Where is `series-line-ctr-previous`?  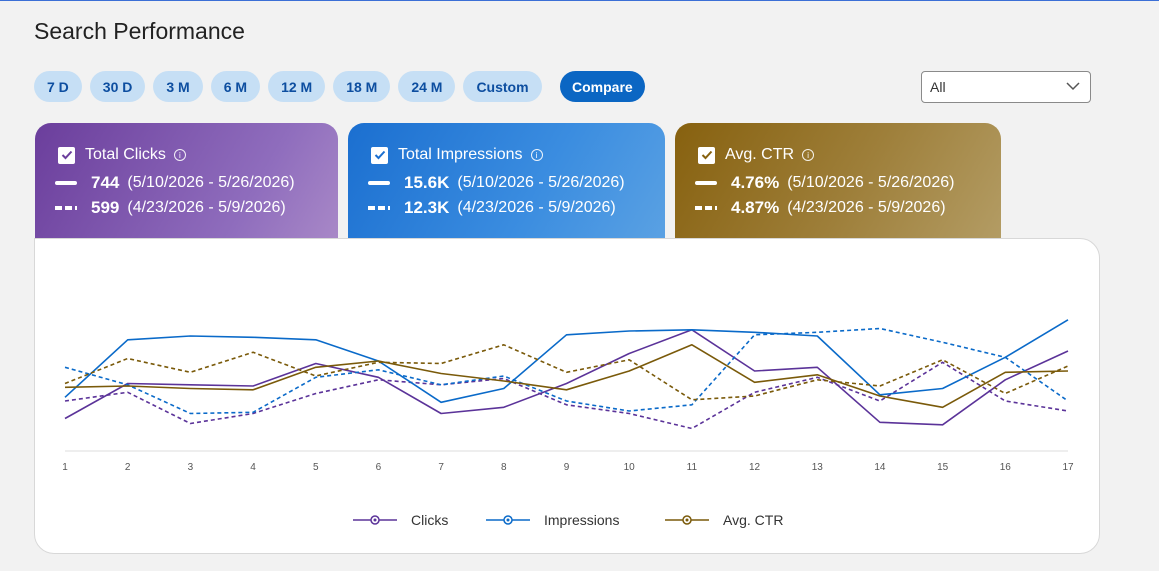 series-line-ctr-previous is located at coordinates (566, 372).